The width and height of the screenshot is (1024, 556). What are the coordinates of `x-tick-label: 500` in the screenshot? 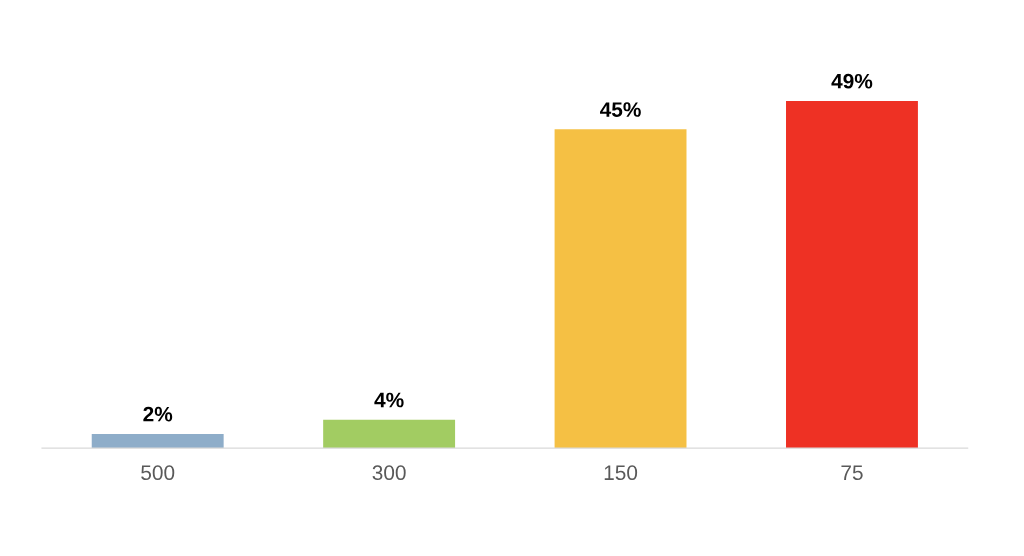 It's located at (158, 473).